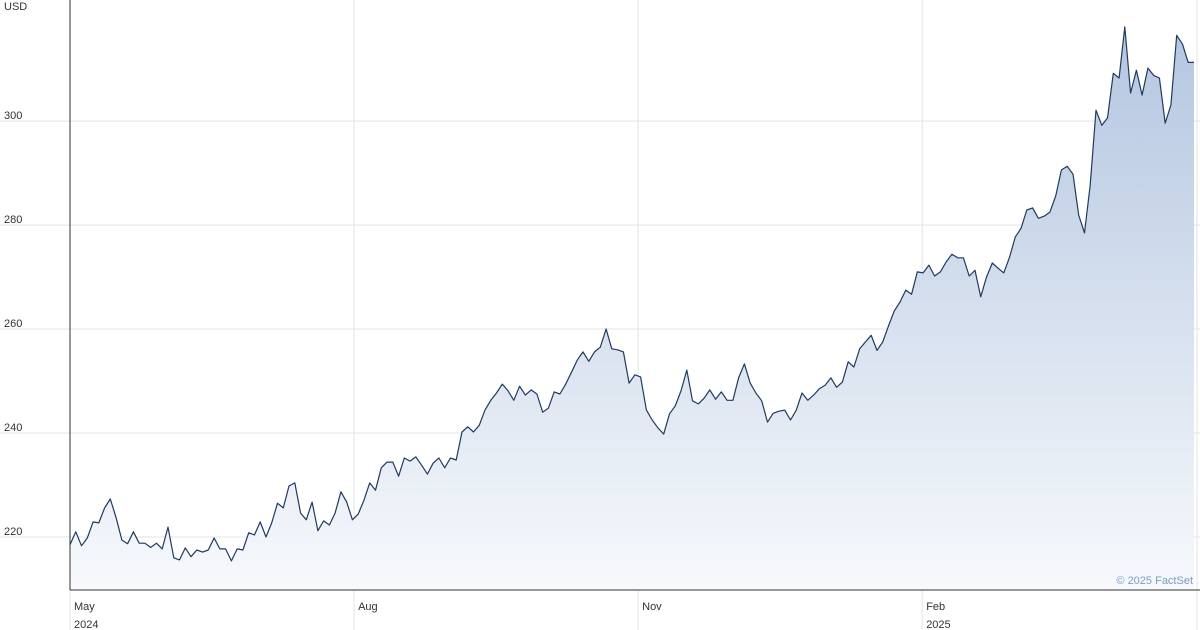 Image resolution: width=1200 pixels, height=630 pixels. I want to click on x-tick-label: May, so click(84, 607).